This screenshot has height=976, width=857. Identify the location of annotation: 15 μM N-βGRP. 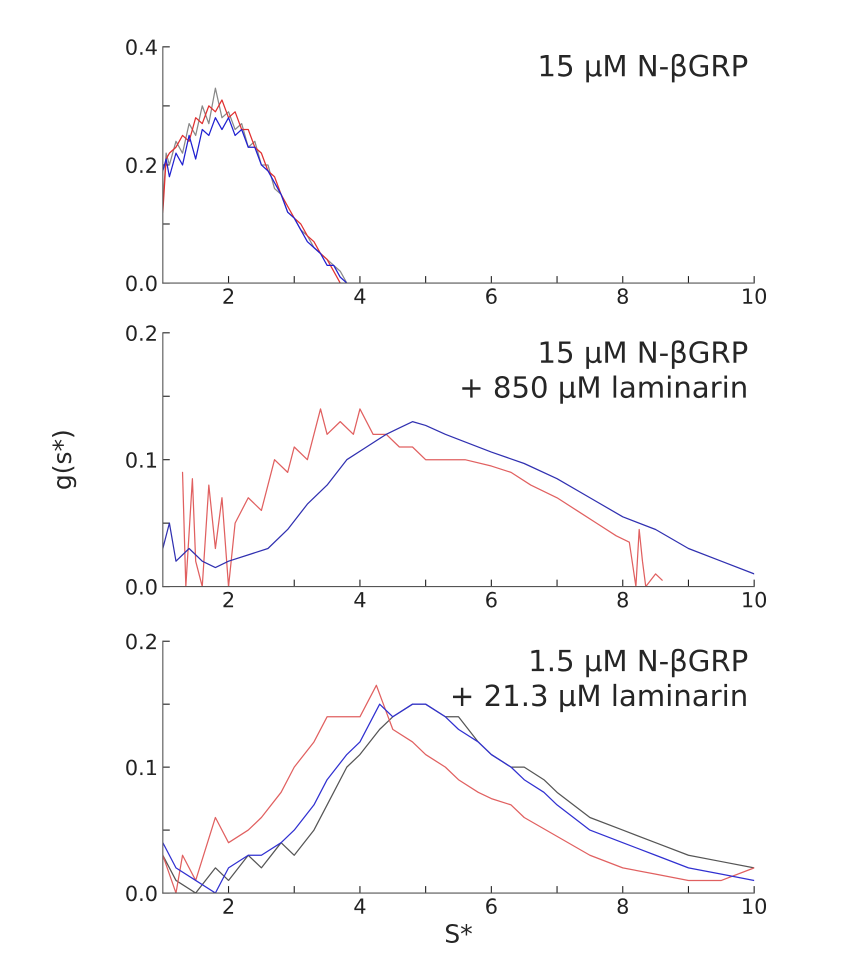
(644, 68).